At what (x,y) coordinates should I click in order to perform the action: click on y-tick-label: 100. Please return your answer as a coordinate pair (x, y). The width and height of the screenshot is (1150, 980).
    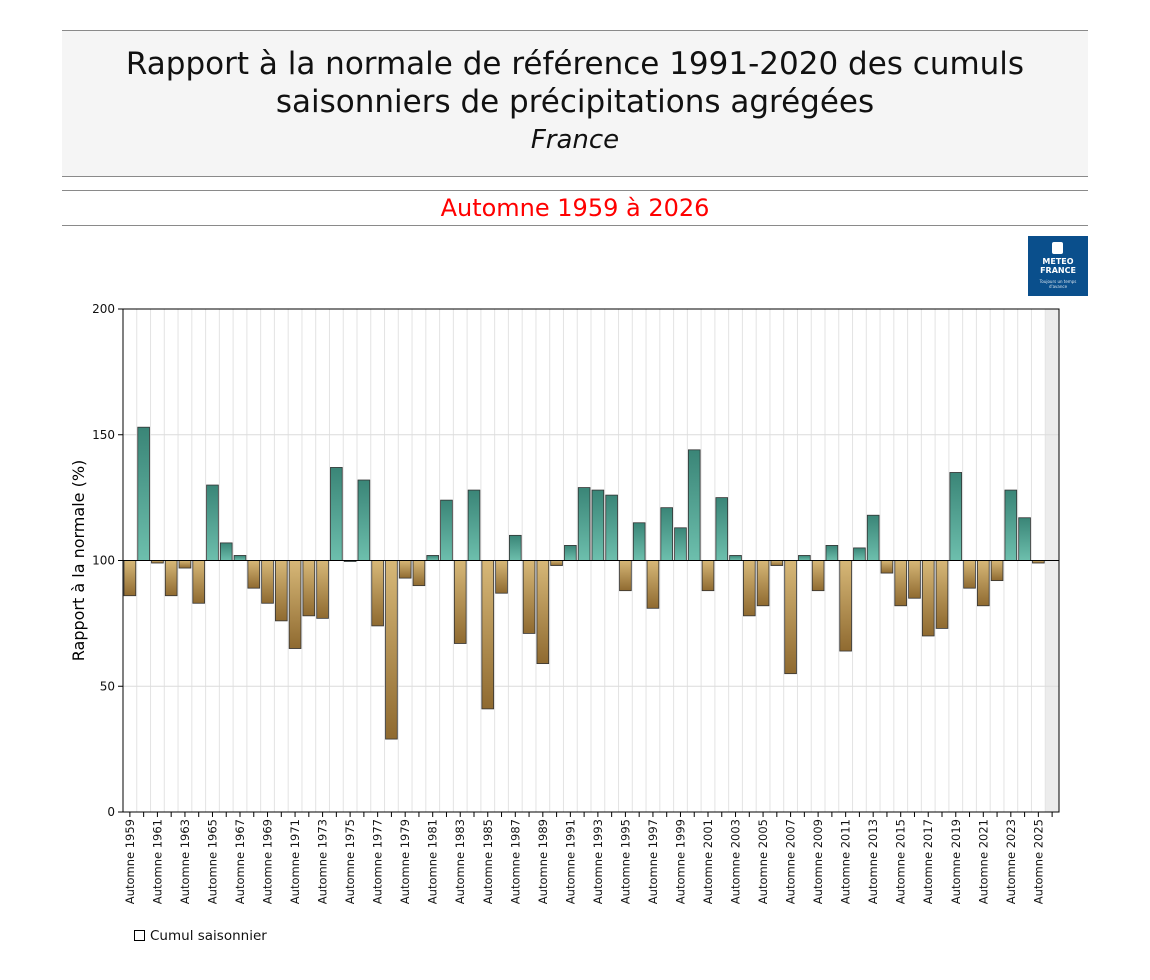
    Looking at the image, I should click on (103, 561).